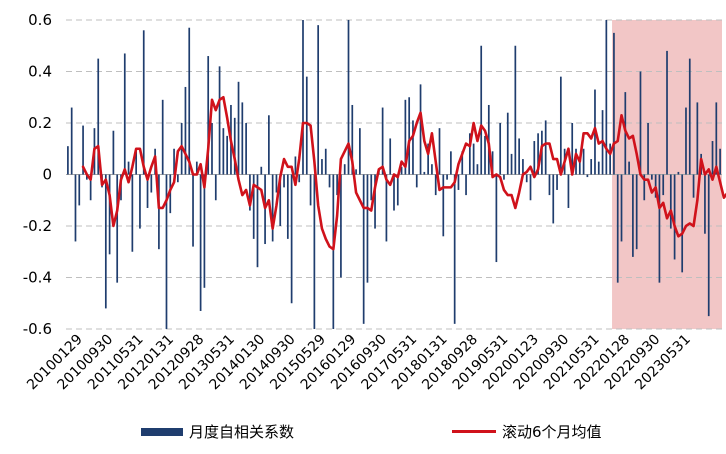  What do you see at coordinates (37, 329) in the screenshot?
I see `y-tick-label: -0.6` at bounding box center [37, 329].